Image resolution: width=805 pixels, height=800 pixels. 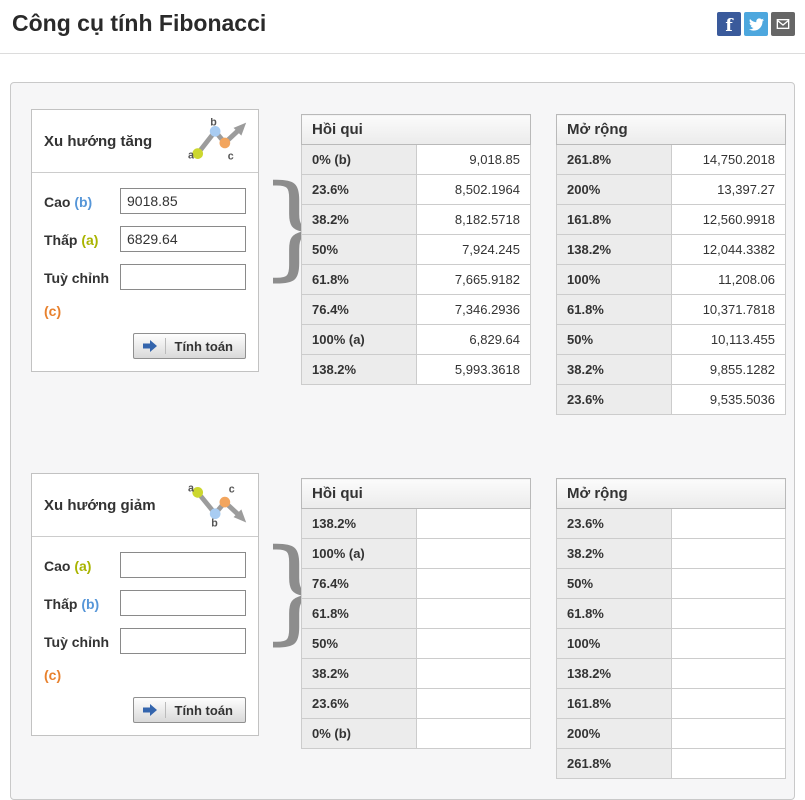 I want to click on table-row: 161.8% 12,560.9918, so click(x=671, y=219).